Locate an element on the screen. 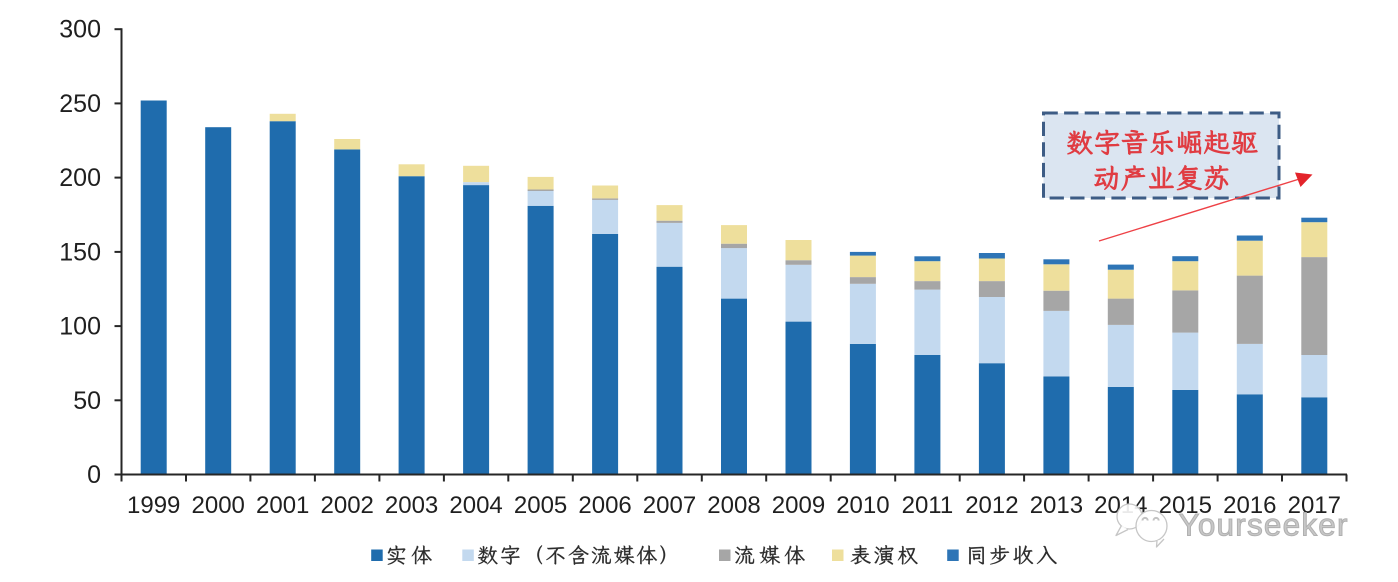 The image size is (1398, 582). svg-text: 50 is located at coordinates (87, 401).